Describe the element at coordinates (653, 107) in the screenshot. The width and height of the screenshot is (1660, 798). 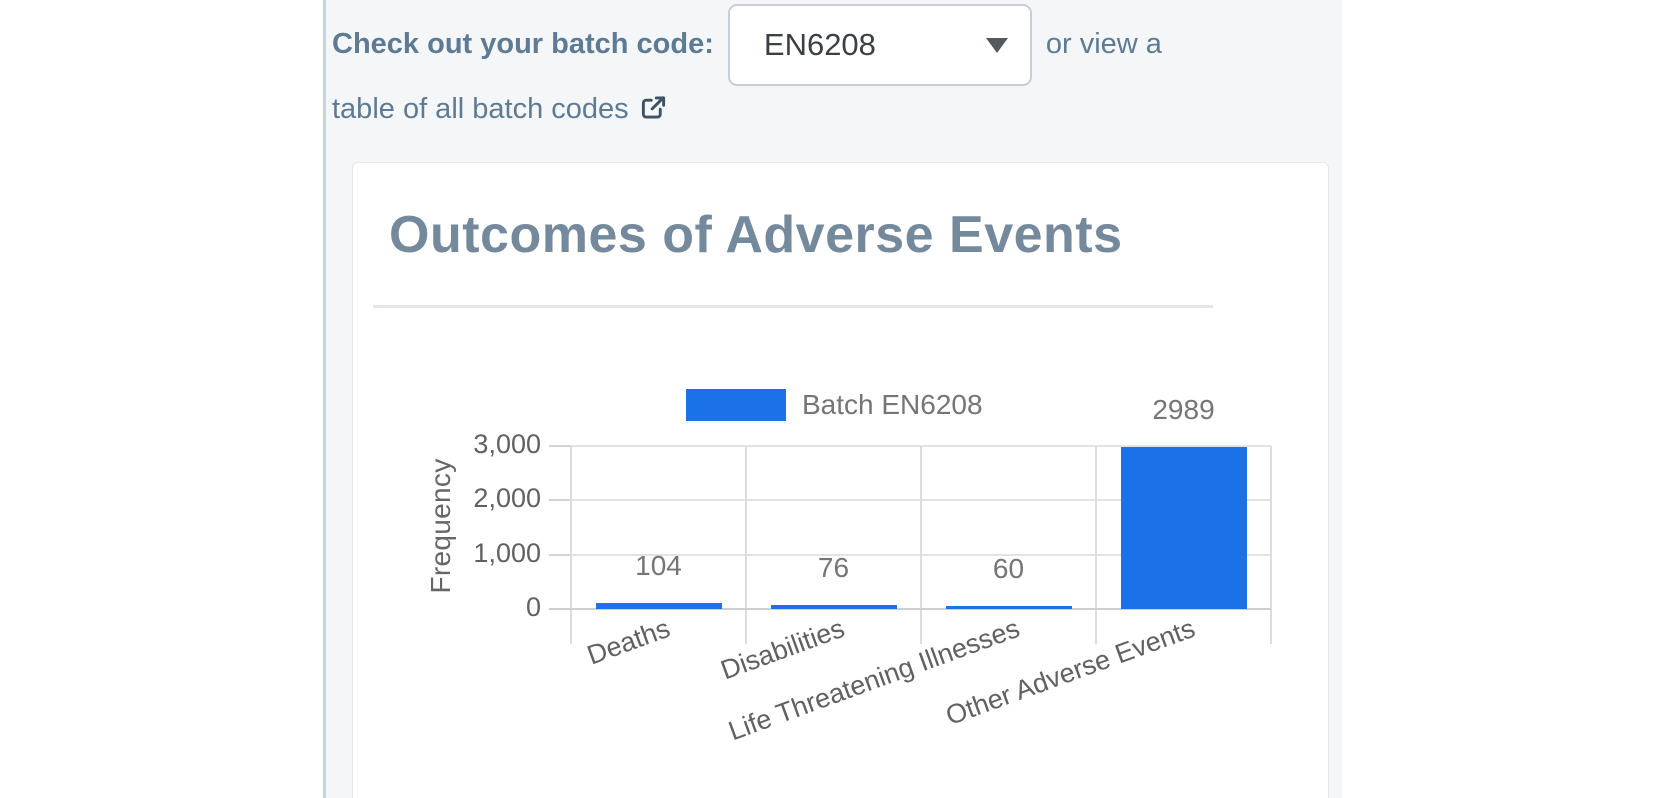
I see `external-link-icon` at that location.